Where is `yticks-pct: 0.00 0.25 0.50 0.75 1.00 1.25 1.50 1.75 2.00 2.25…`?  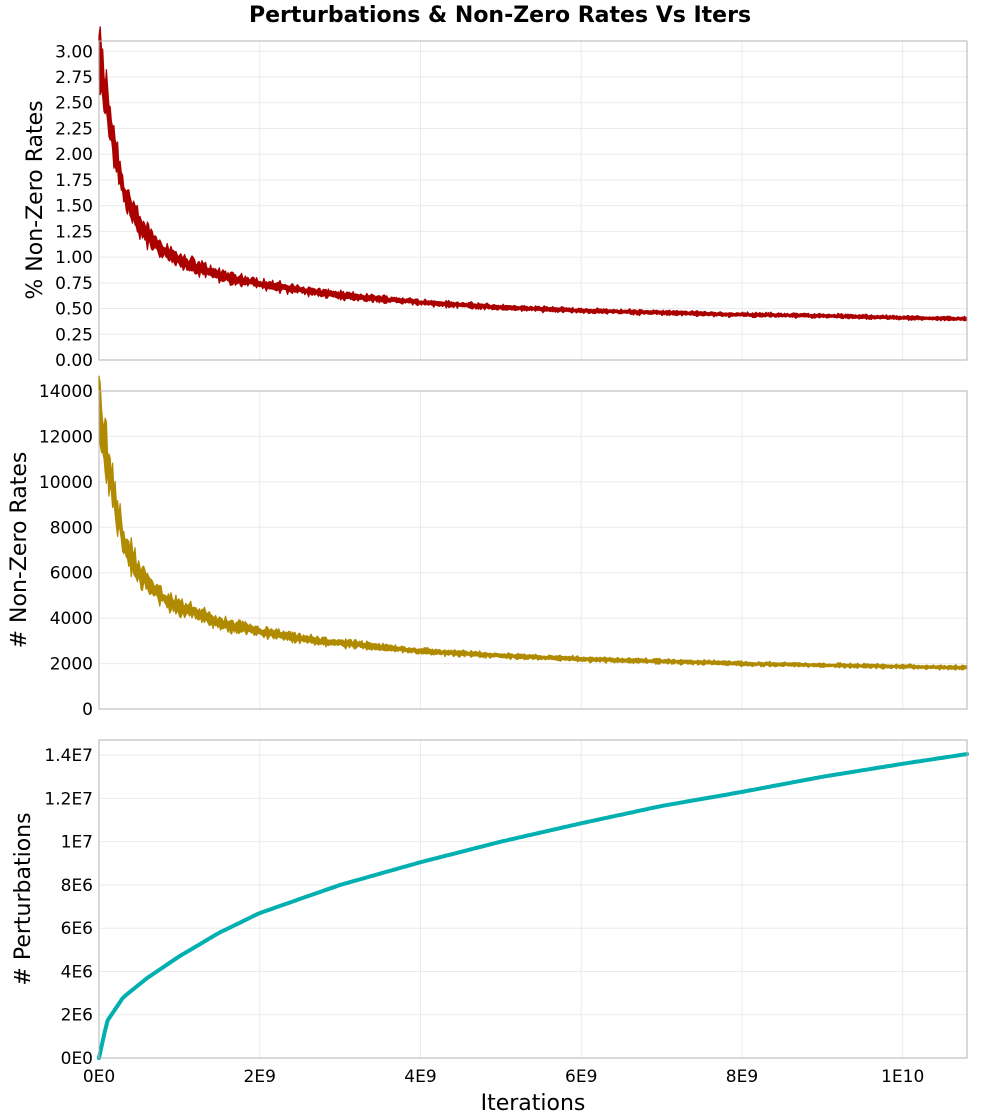 yticks-pct: 0.00 0.25 0.50 0.75 1.00 1.25 1.50 1.75 2.00 2.25… is located at coordinates (74, 206).